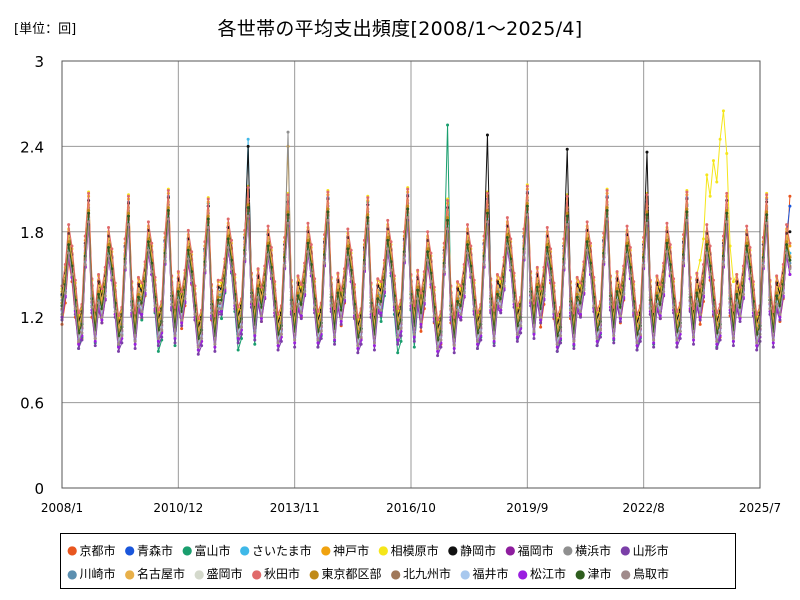  What do you see at coordinates (472, 550) in the screenshot?
I see `legend-item: ● 静岡市` at bounding box center [472, 550].